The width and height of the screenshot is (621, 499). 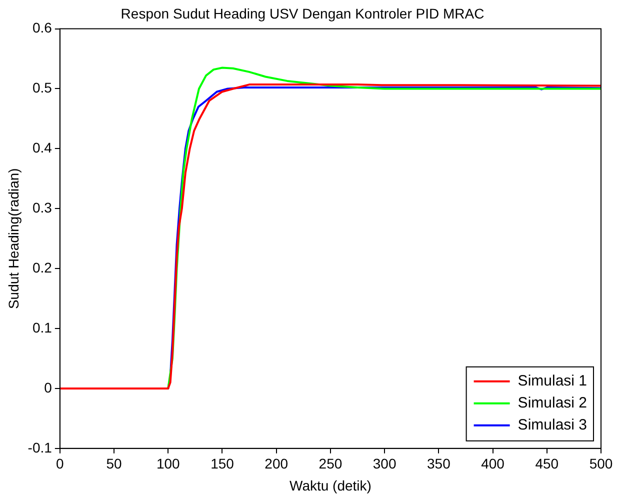 I want to click on x-tick-label: 100, so click(x=168, y=464).